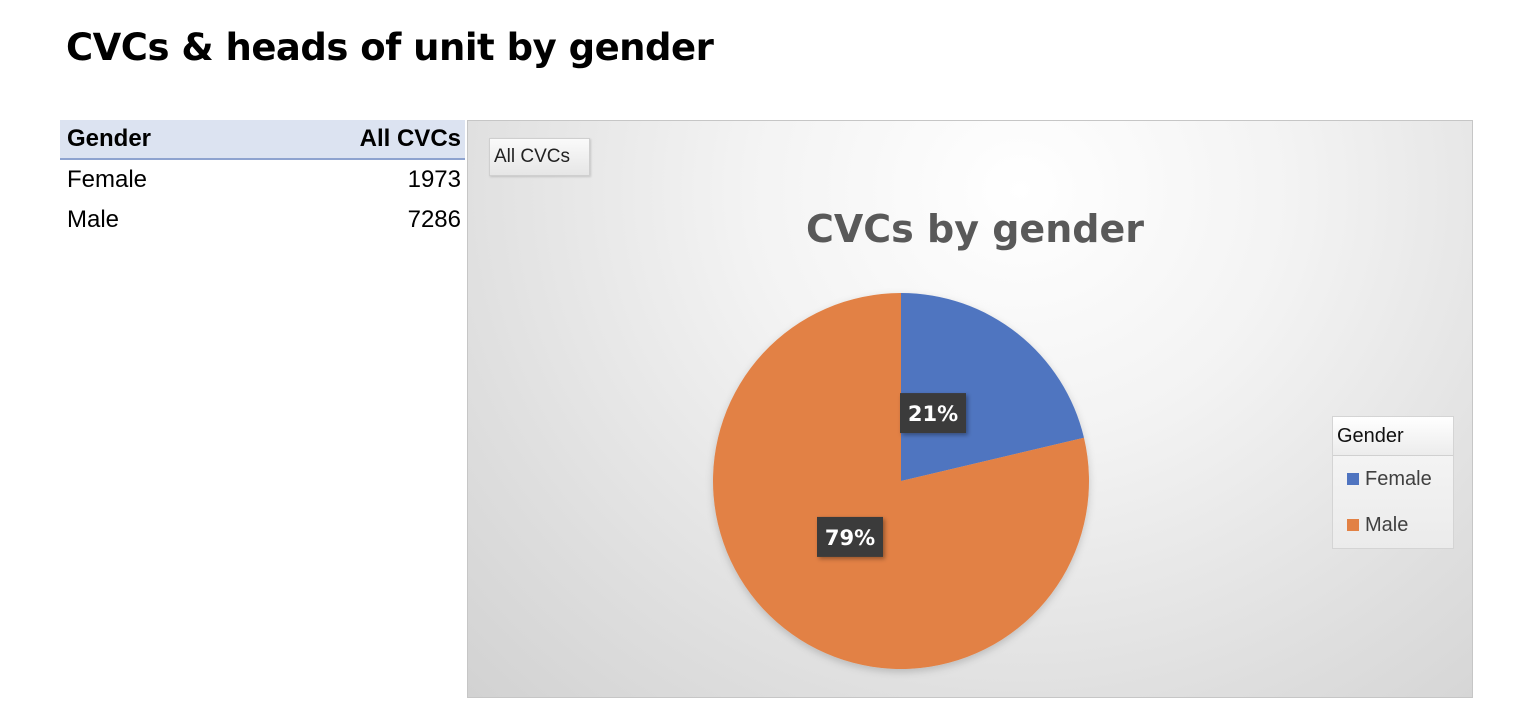 The image size is (1536, 720). I want to click on legend-item-male: Male, so click(1393, 525).